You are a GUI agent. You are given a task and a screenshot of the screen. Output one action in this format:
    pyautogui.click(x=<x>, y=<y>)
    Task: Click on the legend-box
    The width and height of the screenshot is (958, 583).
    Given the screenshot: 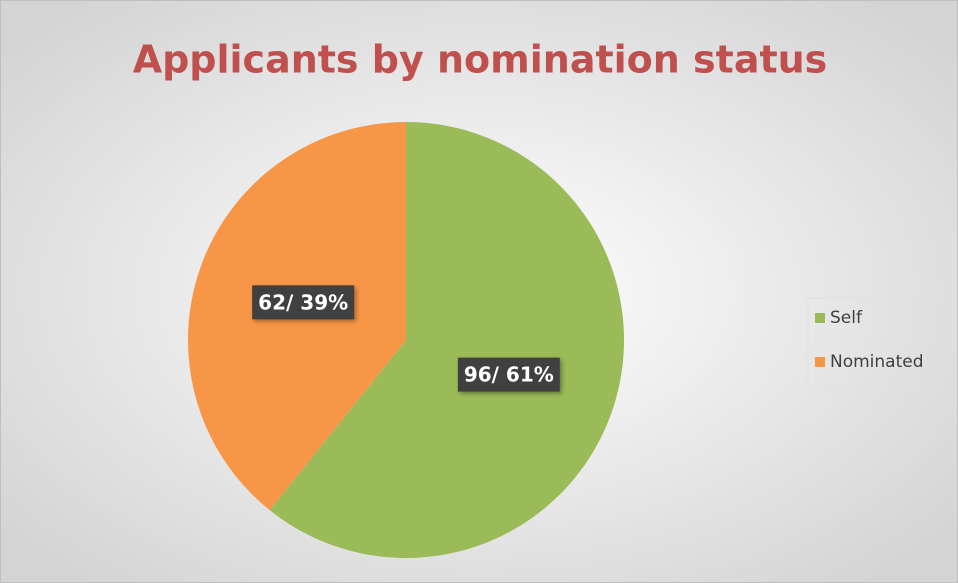 What is the action you would take?
    pyautogui.click(x=878, y=342)
    